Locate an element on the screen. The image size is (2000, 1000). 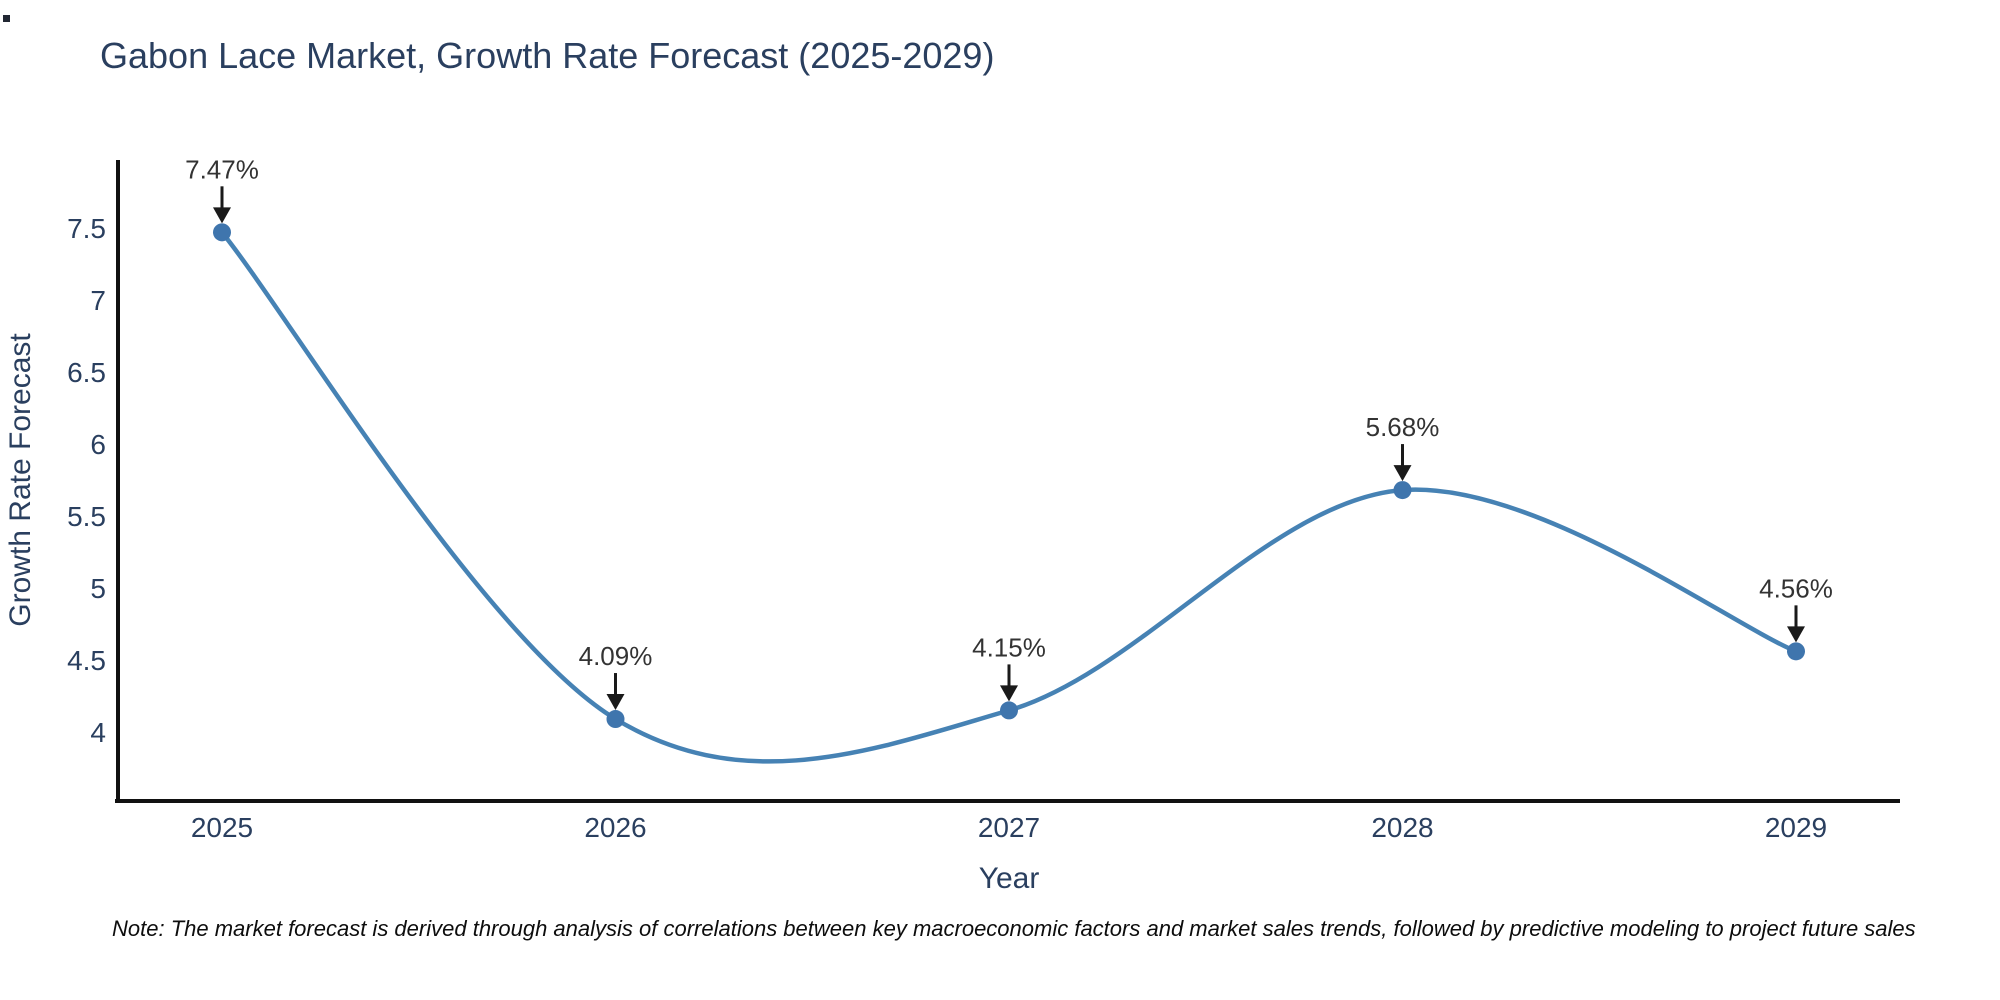
point-annotation: 4.15% is located at coordinates (1009, 667).